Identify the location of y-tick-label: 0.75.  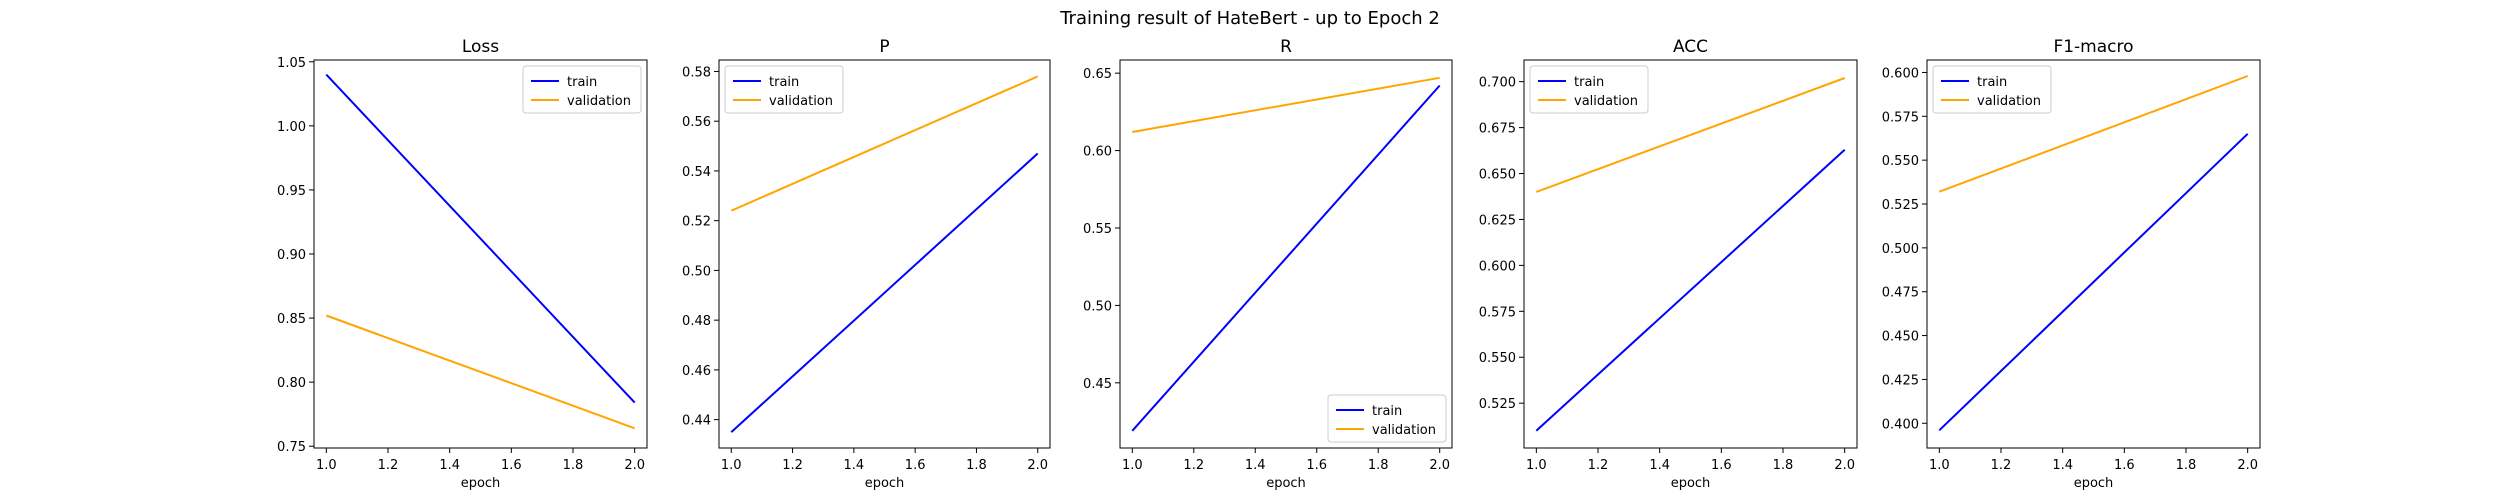
(291, 447).